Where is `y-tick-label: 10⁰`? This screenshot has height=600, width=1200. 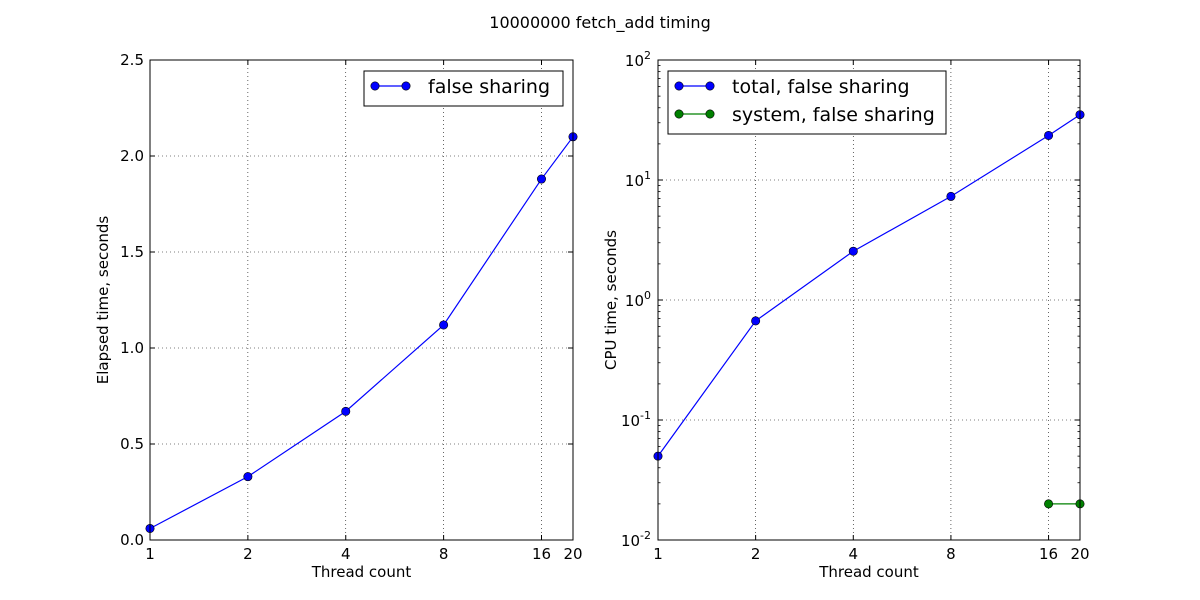 y-tick-label: 10⁰ is located at coordinates (638, 299).